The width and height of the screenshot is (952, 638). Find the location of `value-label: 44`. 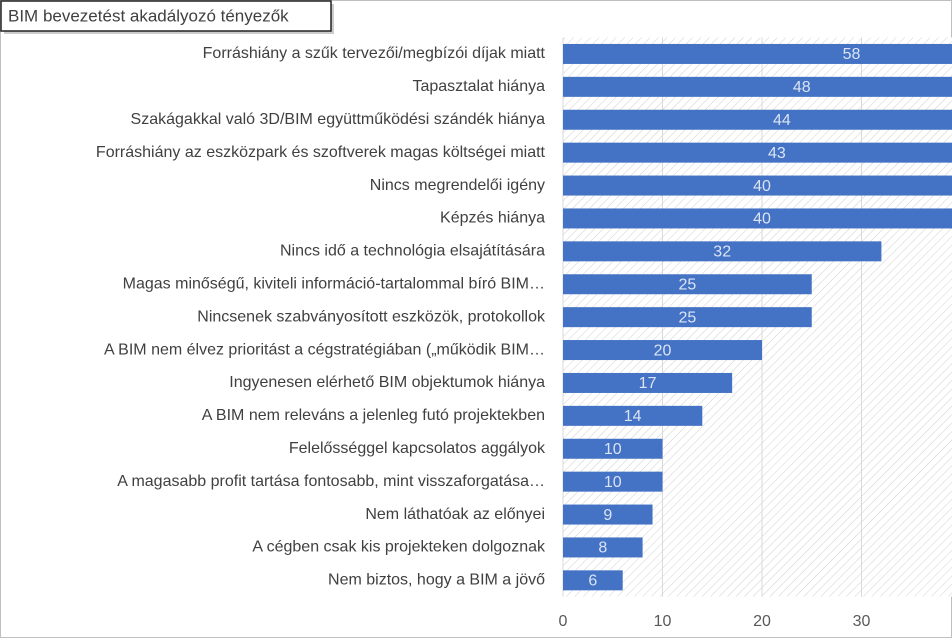

value-label: 44 is located at coordinates (782, 120).